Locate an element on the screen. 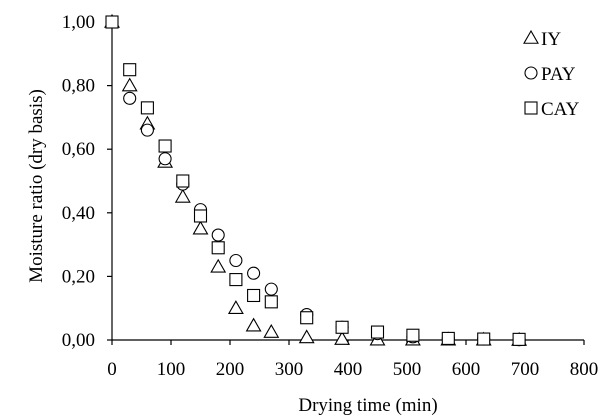 This screenshot has height=418, width=616. x-tick-label: 100 is located at coordinates (171, 369).